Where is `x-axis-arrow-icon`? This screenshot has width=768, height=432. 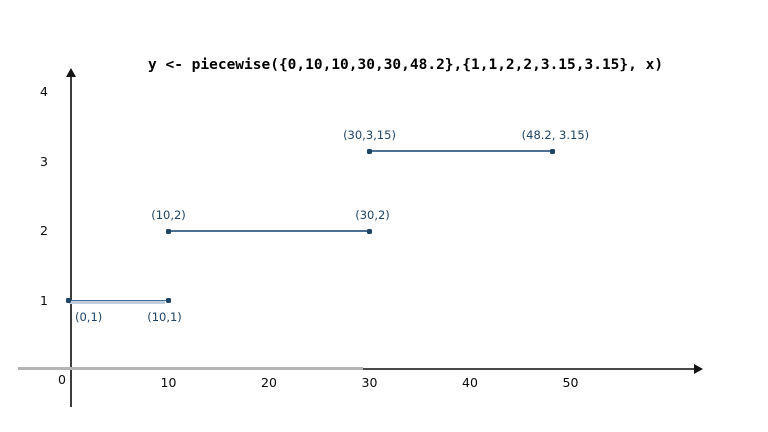
x-axis-arrow-icon is located at coordinates (698, 369).